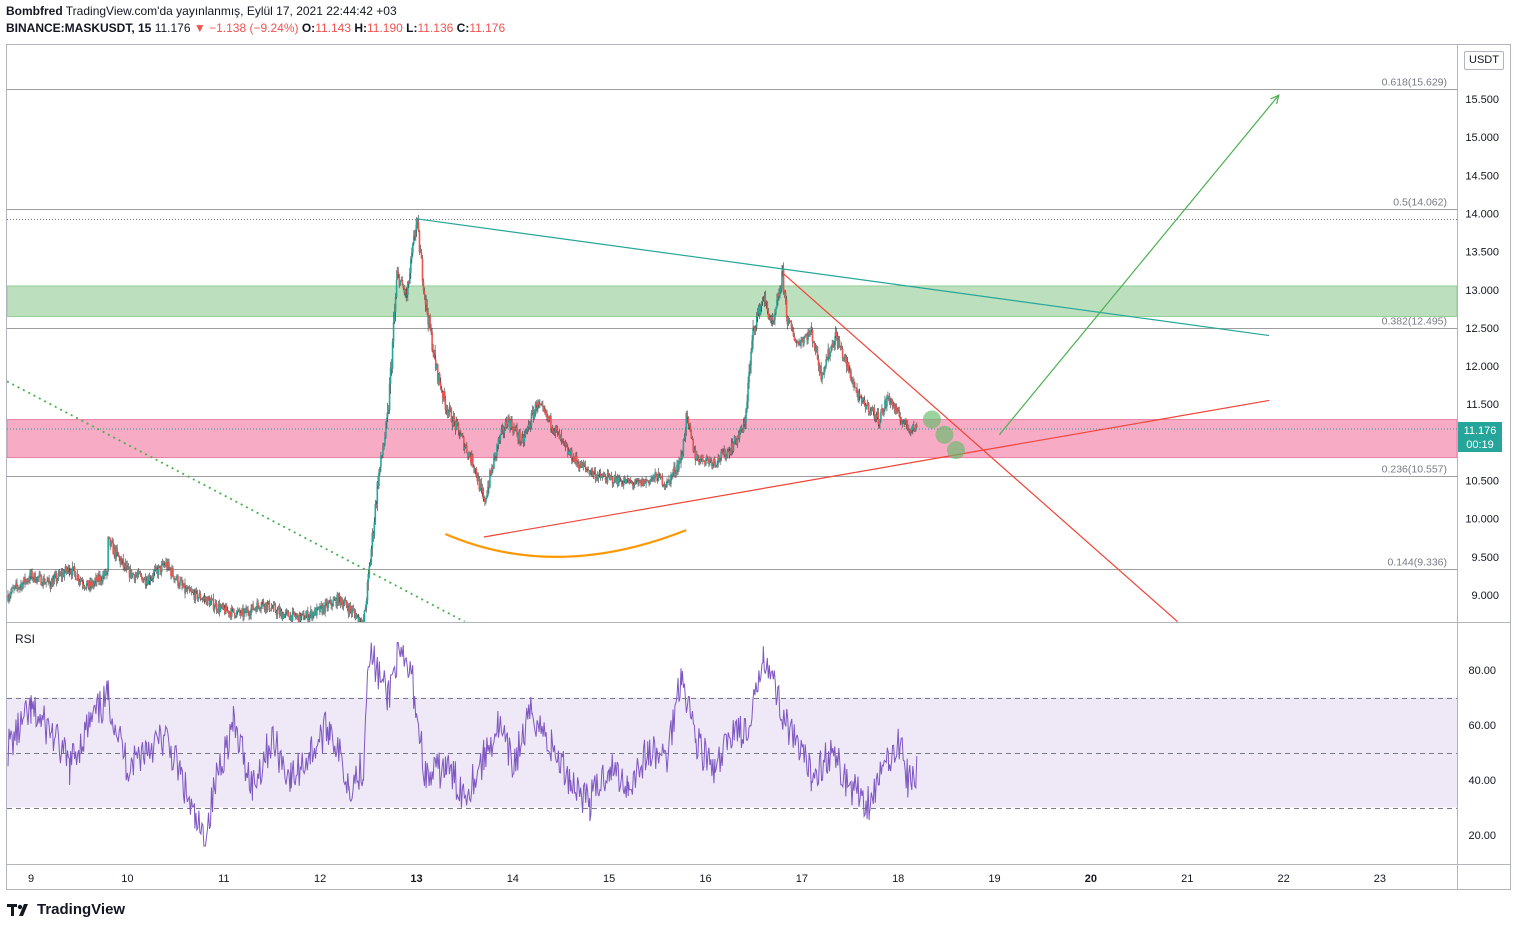  What do you see at coordinates (1480, 437) in the screenshot?
I see `current-price-tag: 11.176 00:19` at bounding box center [1480, 437].